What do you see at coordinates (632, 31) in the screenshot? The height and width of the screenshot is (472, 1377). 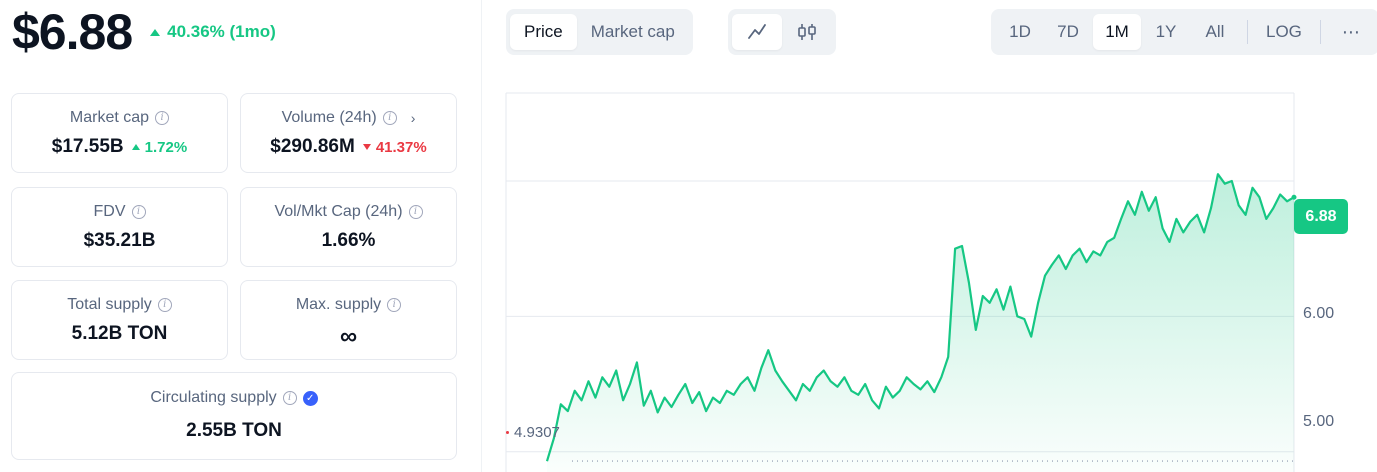 I see `tab-market-cap: Market cap` at bounding box center [632, 31].